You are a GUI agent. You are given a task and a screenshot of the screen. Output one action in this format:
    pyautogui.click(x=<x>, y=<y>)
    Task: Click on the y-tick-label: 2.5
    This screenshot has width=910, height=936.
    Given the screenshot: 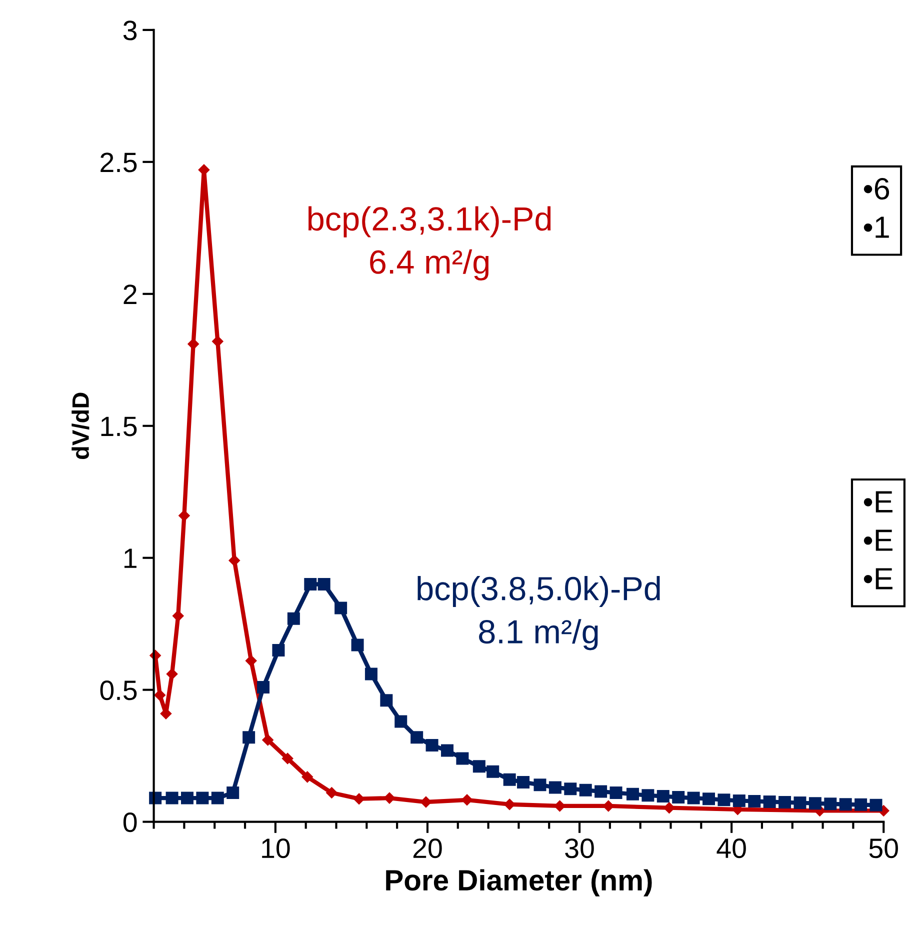 What is the action you would take?
    pyautogui.click(x=118, y=162)
    